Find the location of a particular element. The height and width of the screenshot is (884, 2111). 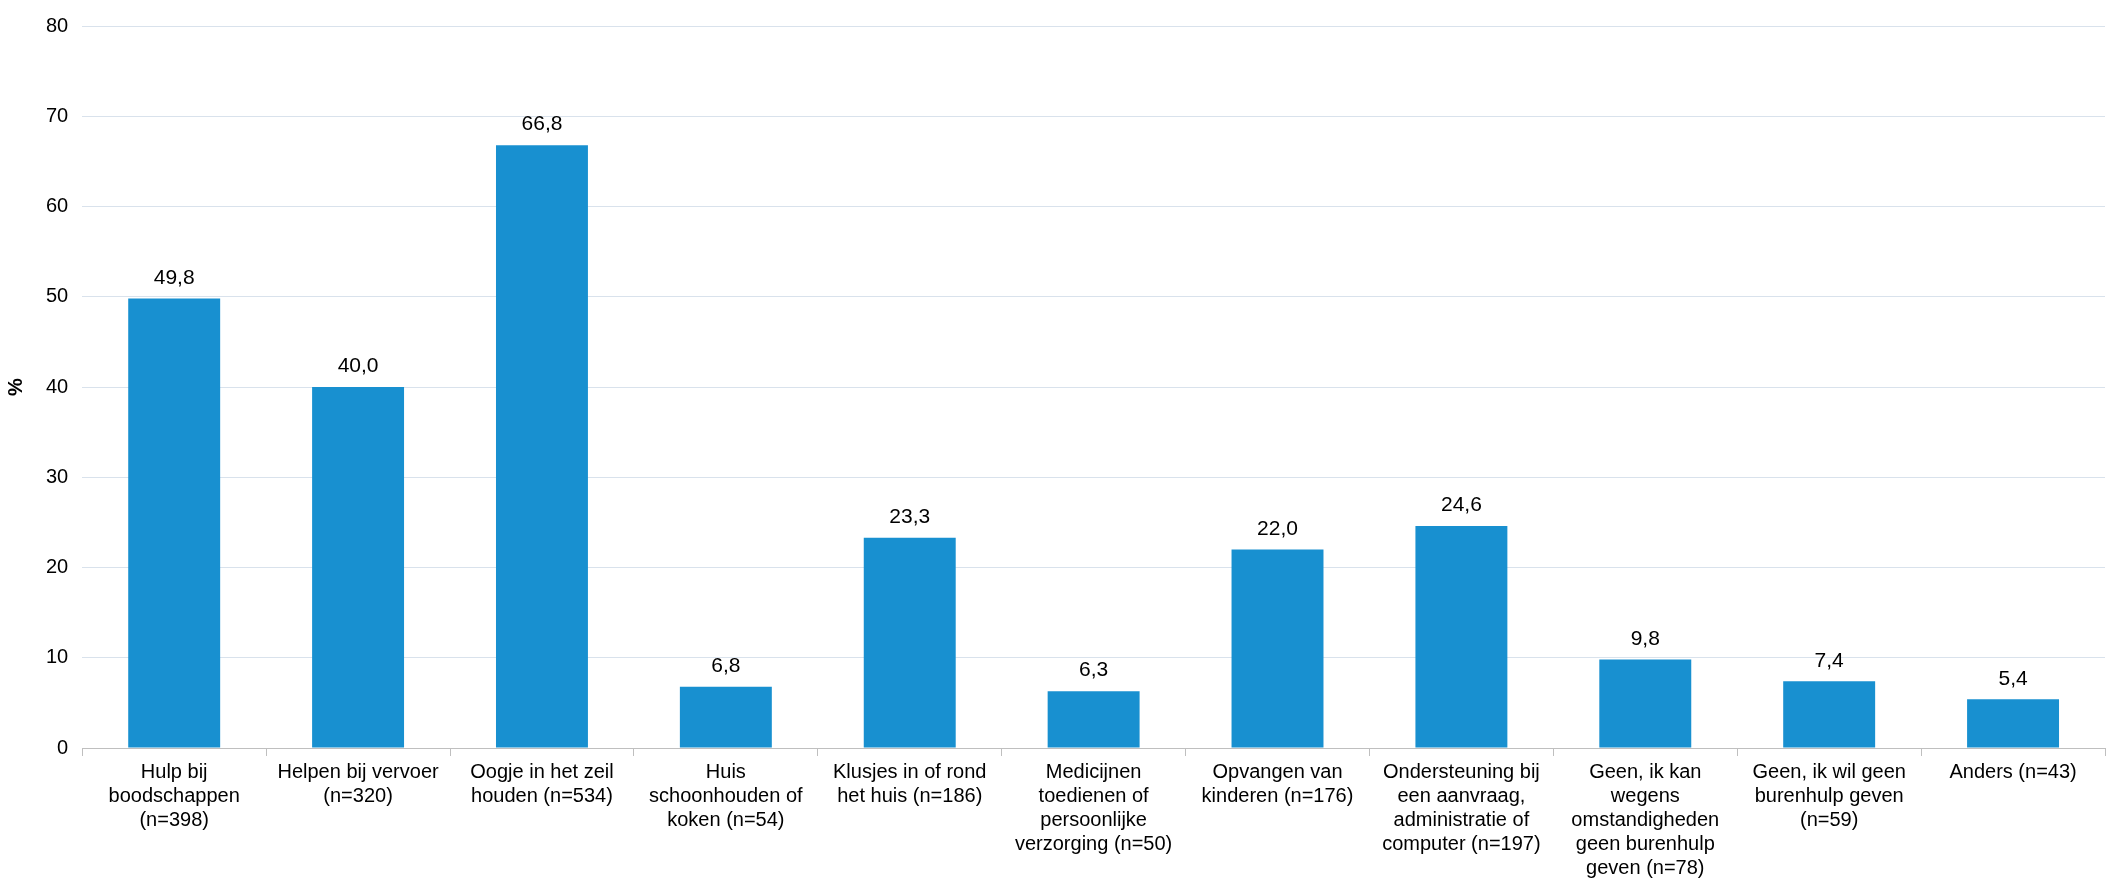

x-tick-label: Geen, ik wil geen burenhulp geven (n=59) is located at coordinates (1829, 794).